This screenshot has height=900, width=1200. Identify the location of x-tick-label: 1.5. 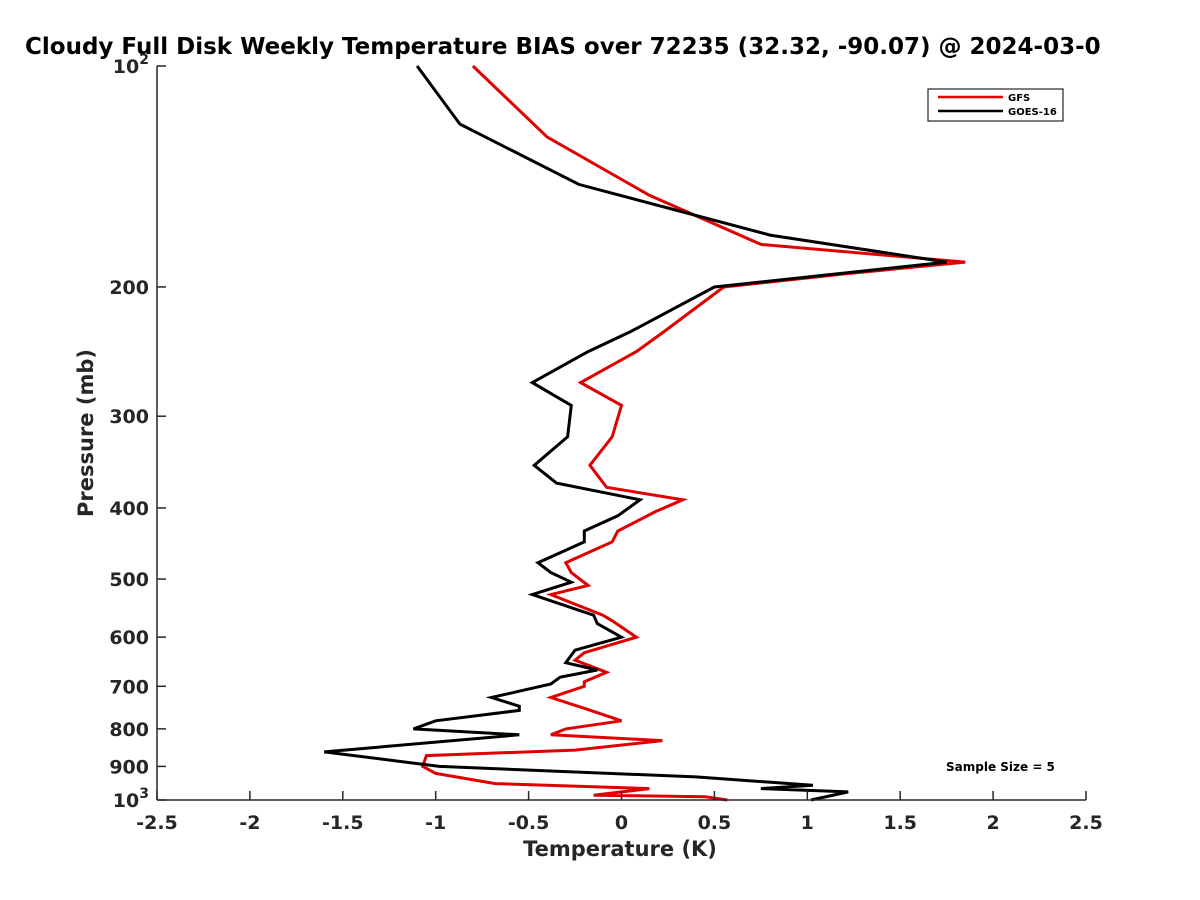
(900, 823).